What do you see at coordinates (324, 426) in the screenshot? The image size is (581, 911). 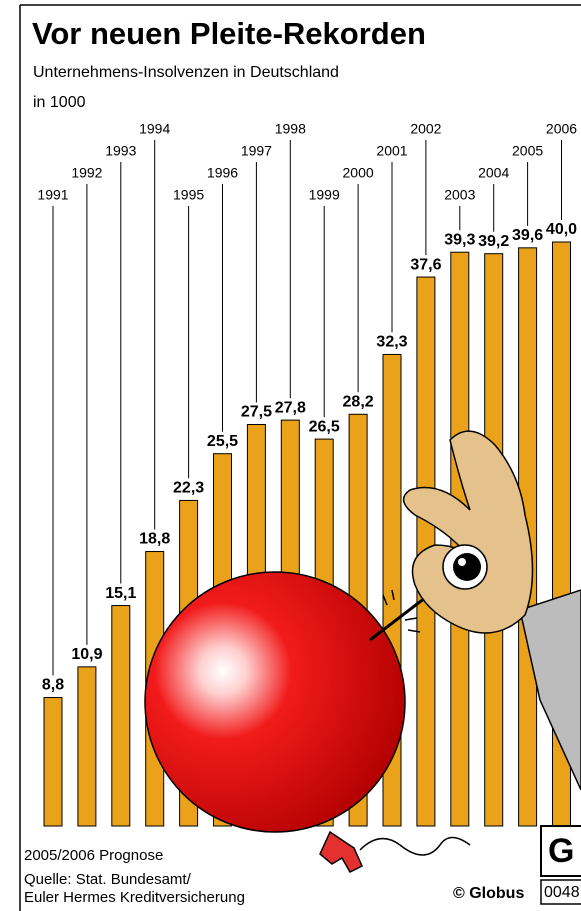 I see `value-label: 26,5` at bounding box center [324, 426].